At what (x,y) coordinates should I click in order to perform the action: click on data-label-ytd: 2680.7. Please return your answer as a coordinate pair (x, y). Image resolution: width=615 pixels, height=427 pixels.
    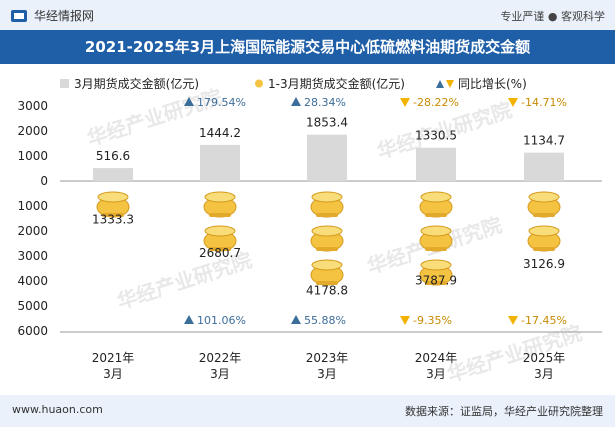
    Looking at the image, I should click on (220, 253).